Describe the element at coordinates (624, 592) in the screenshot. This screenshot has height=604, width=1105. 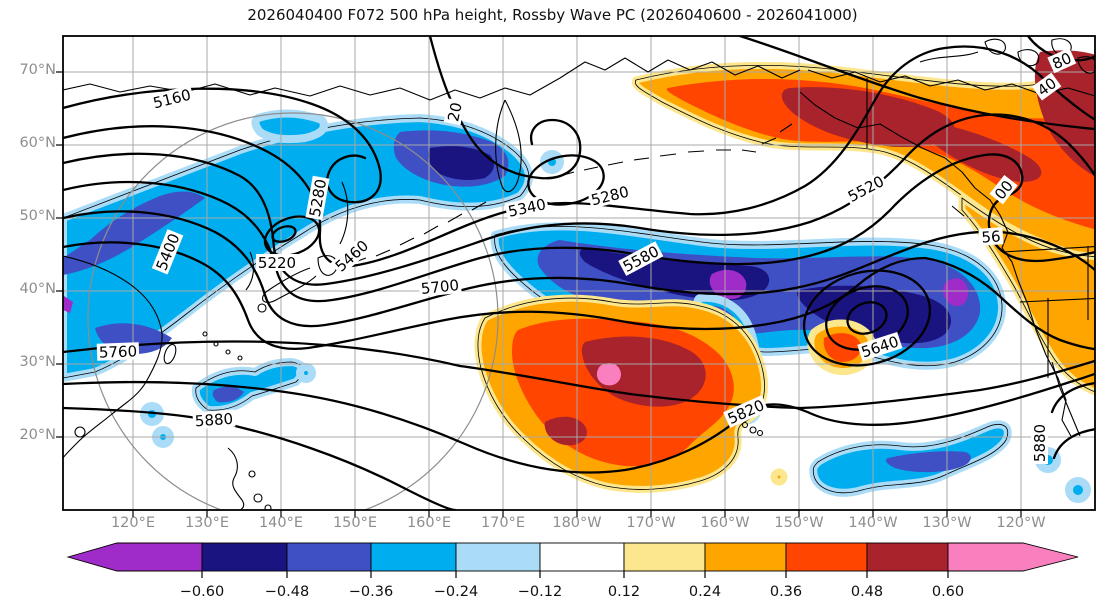
I see `svg-text: 0.12` at that location.